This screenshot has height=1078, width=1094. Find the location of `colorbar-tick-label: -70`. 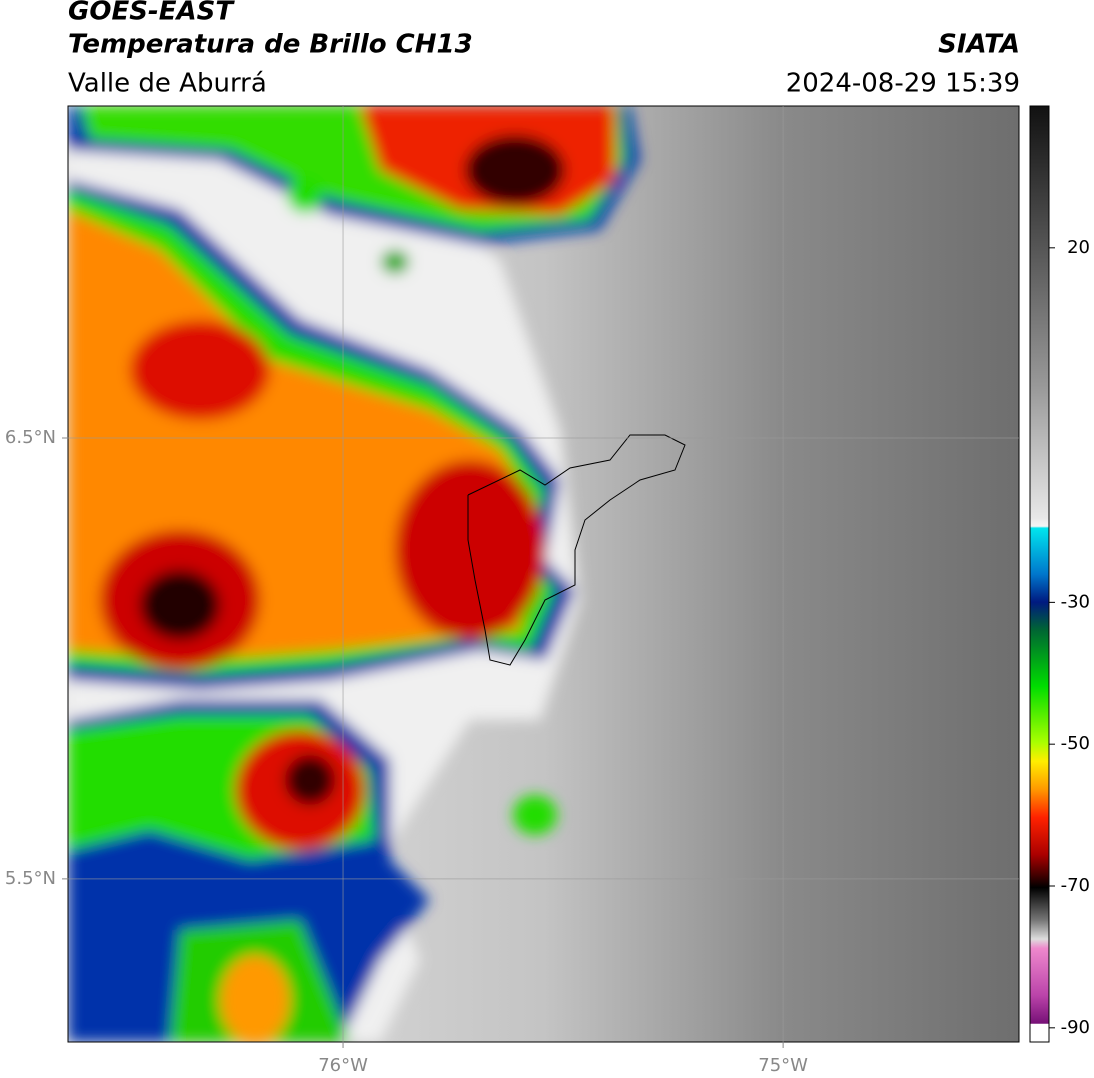

colorbar-tick-label: -70 is located at coordinates (1075, 885).